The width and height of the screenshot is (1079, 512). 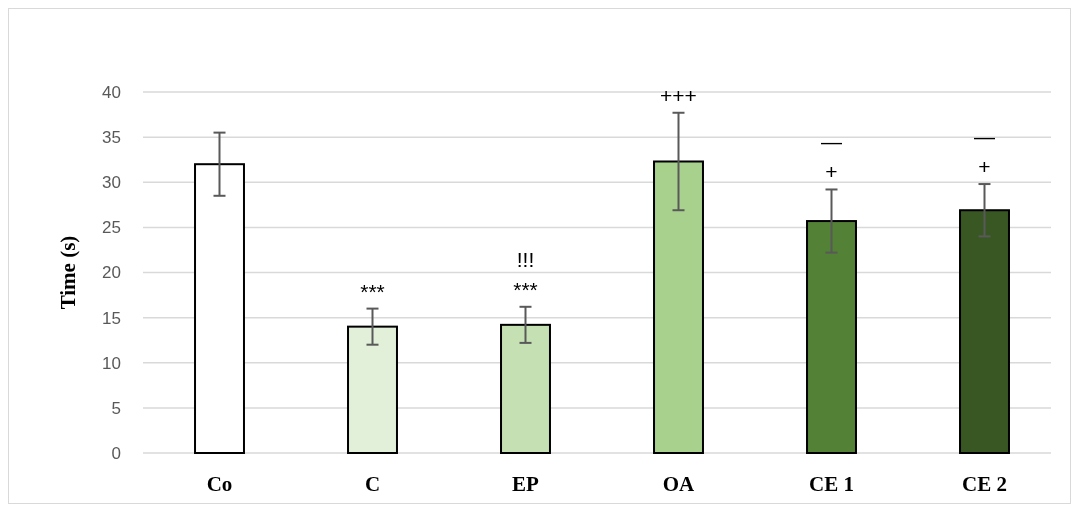 I want to click on x-tick-label: CE 1, so click(x=831, y=484).